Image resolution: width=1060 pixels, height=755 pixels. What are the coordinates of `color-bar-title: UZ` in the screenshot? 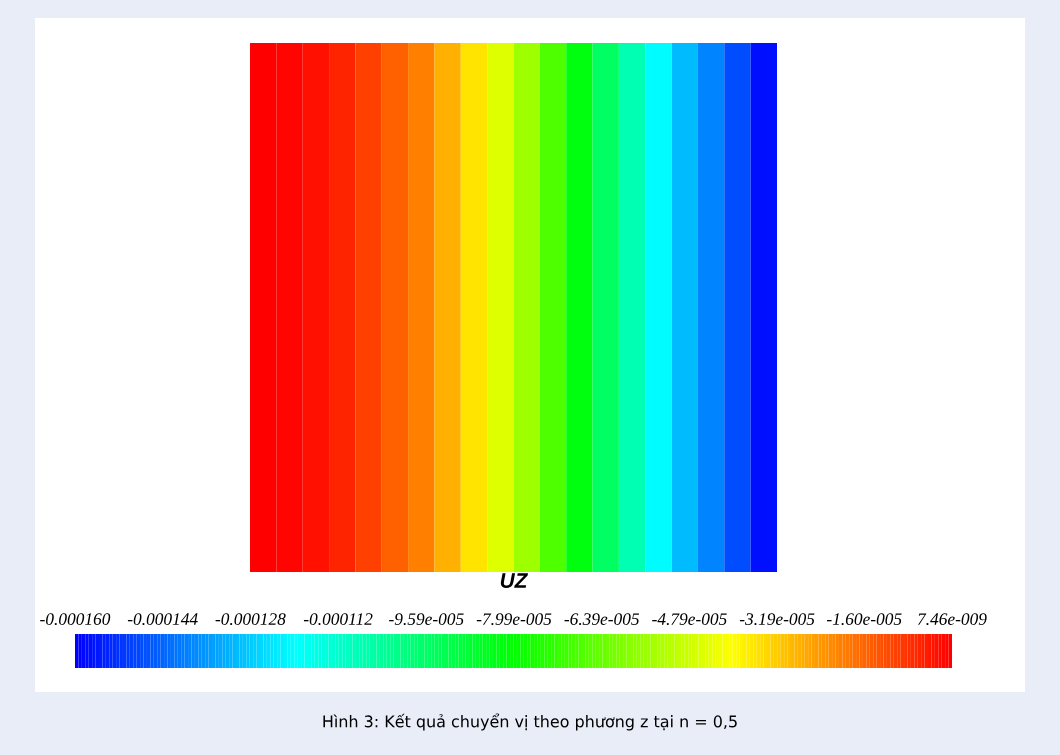 It's located at (514, 580).